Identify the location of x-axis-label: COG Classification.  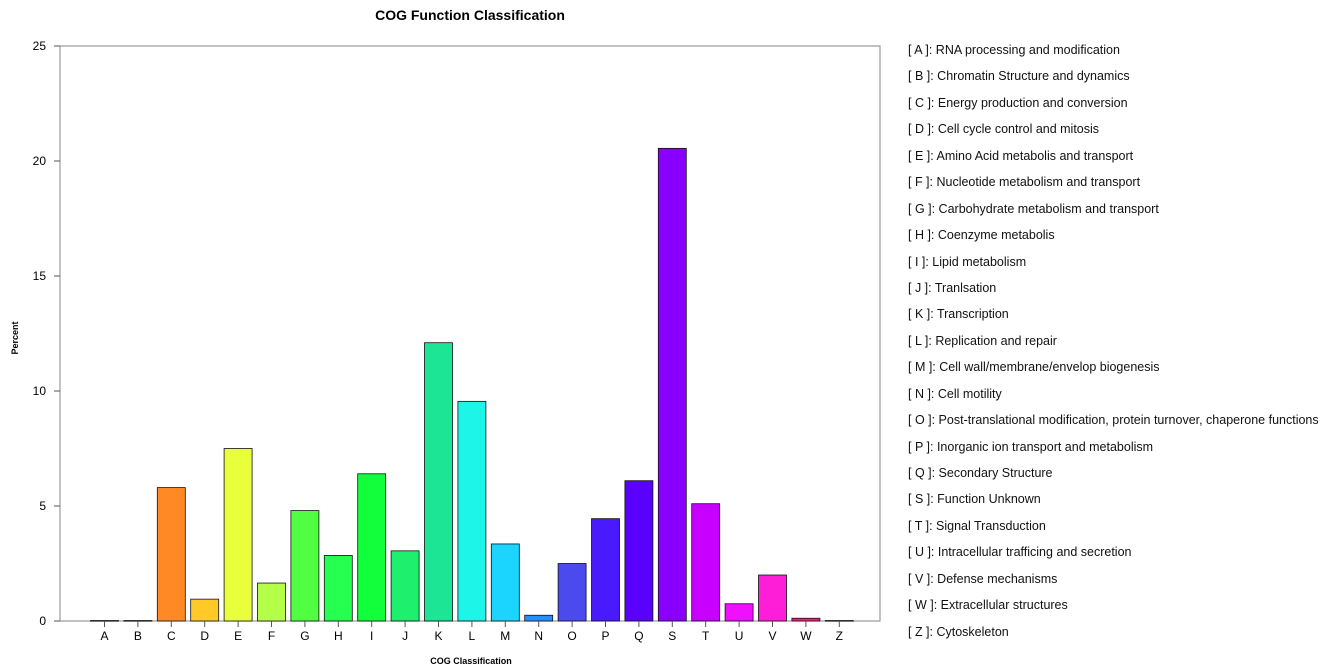
(471, 661).